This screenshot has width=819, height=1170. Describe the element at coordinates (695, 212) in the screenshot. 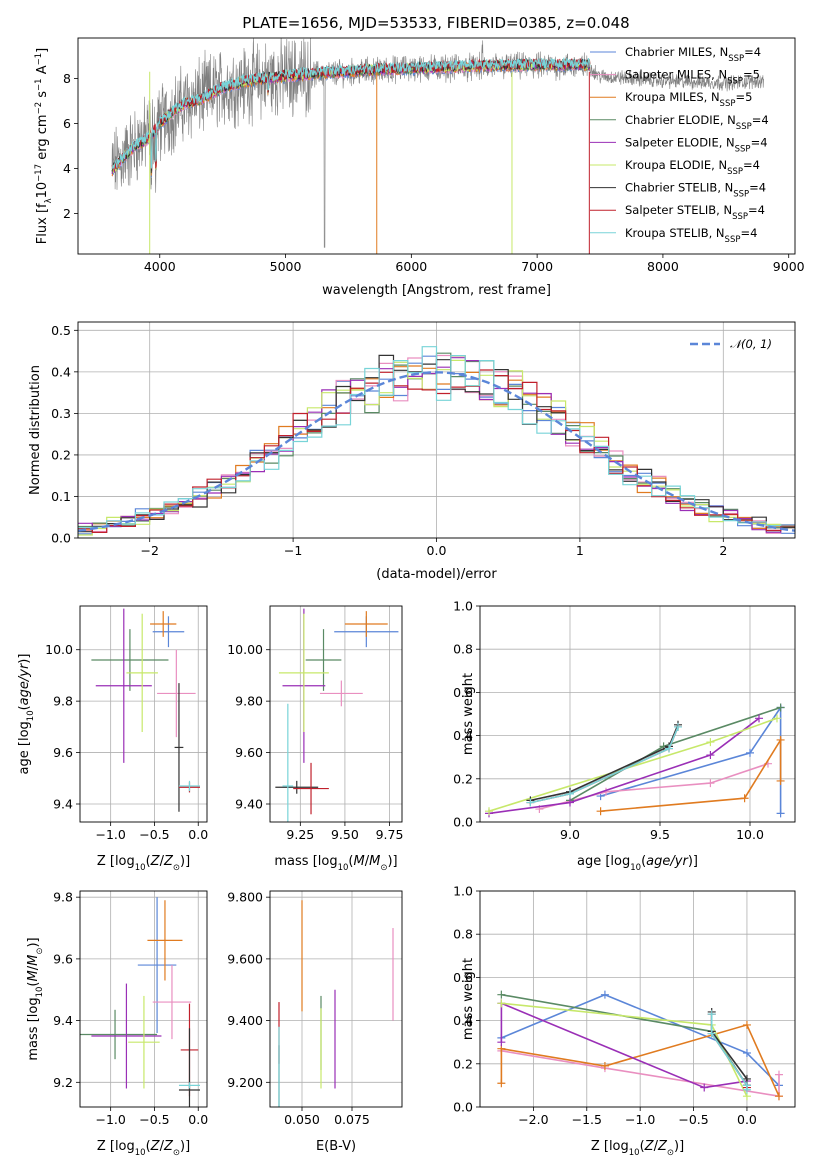

I see `legend-entry: Salpeter STELIB, NSSP=4` at that location.